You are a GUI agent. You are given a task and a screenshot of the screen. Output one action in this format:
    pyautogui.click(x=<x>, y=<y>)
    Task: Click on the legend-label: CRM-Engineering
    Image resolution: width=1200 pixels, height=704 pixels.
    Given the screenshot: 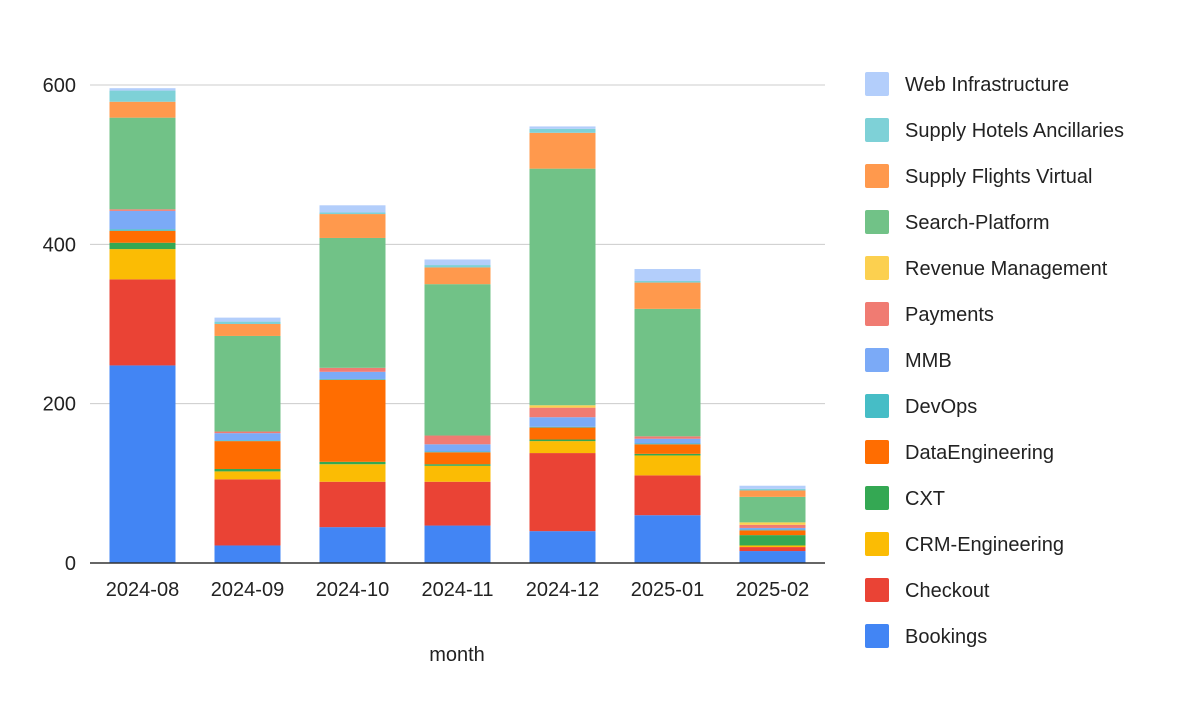 What is the action you would take?
    pyautogui.click(x=984, y=545)
    